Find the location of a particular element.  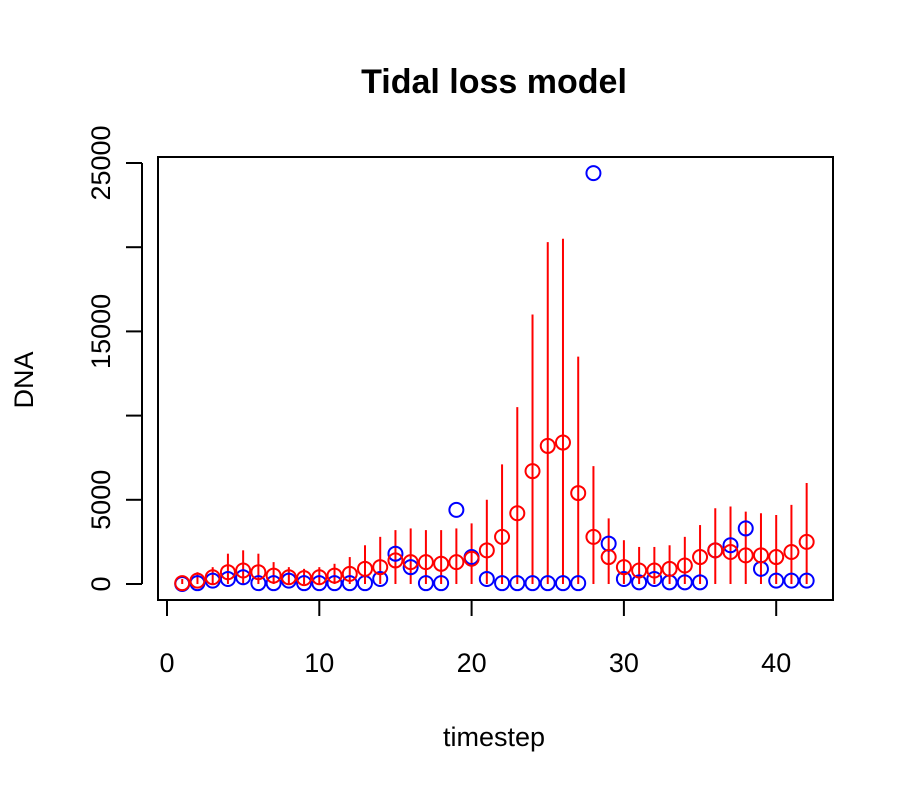

y-axis-label: DNA is located at coordinates (24, 379).